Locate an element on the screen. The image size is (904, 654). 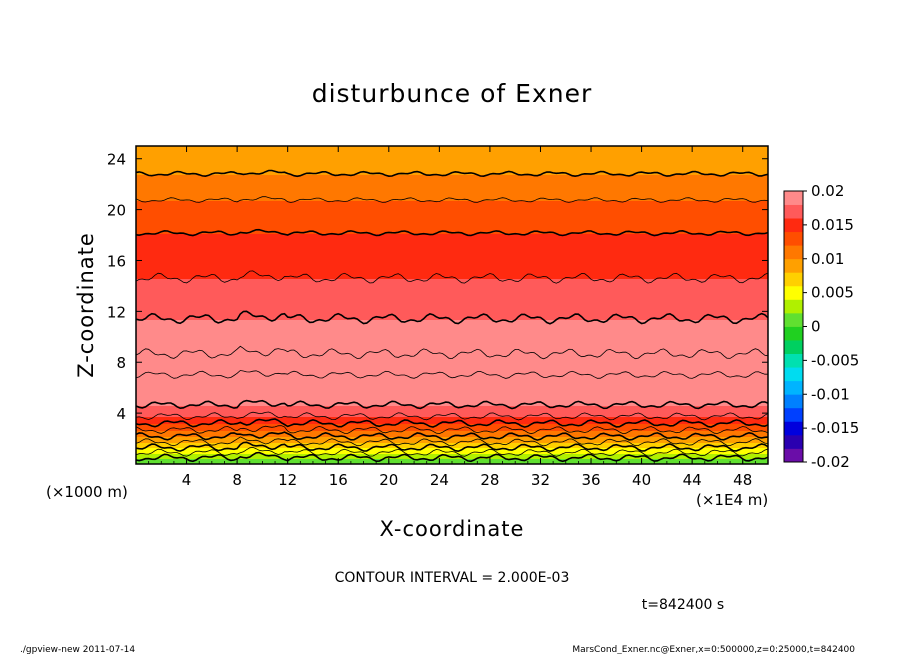
colorbar is located at coordinates (793, 326).